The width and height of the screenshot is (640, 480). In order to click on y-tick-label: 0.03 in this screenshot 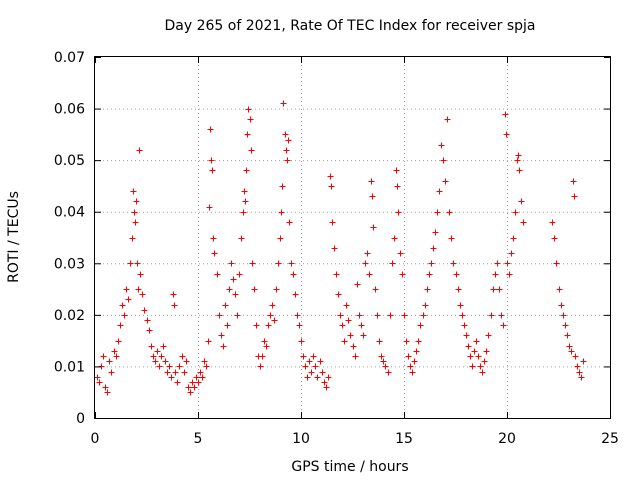, I will do `click(69, 264)`.